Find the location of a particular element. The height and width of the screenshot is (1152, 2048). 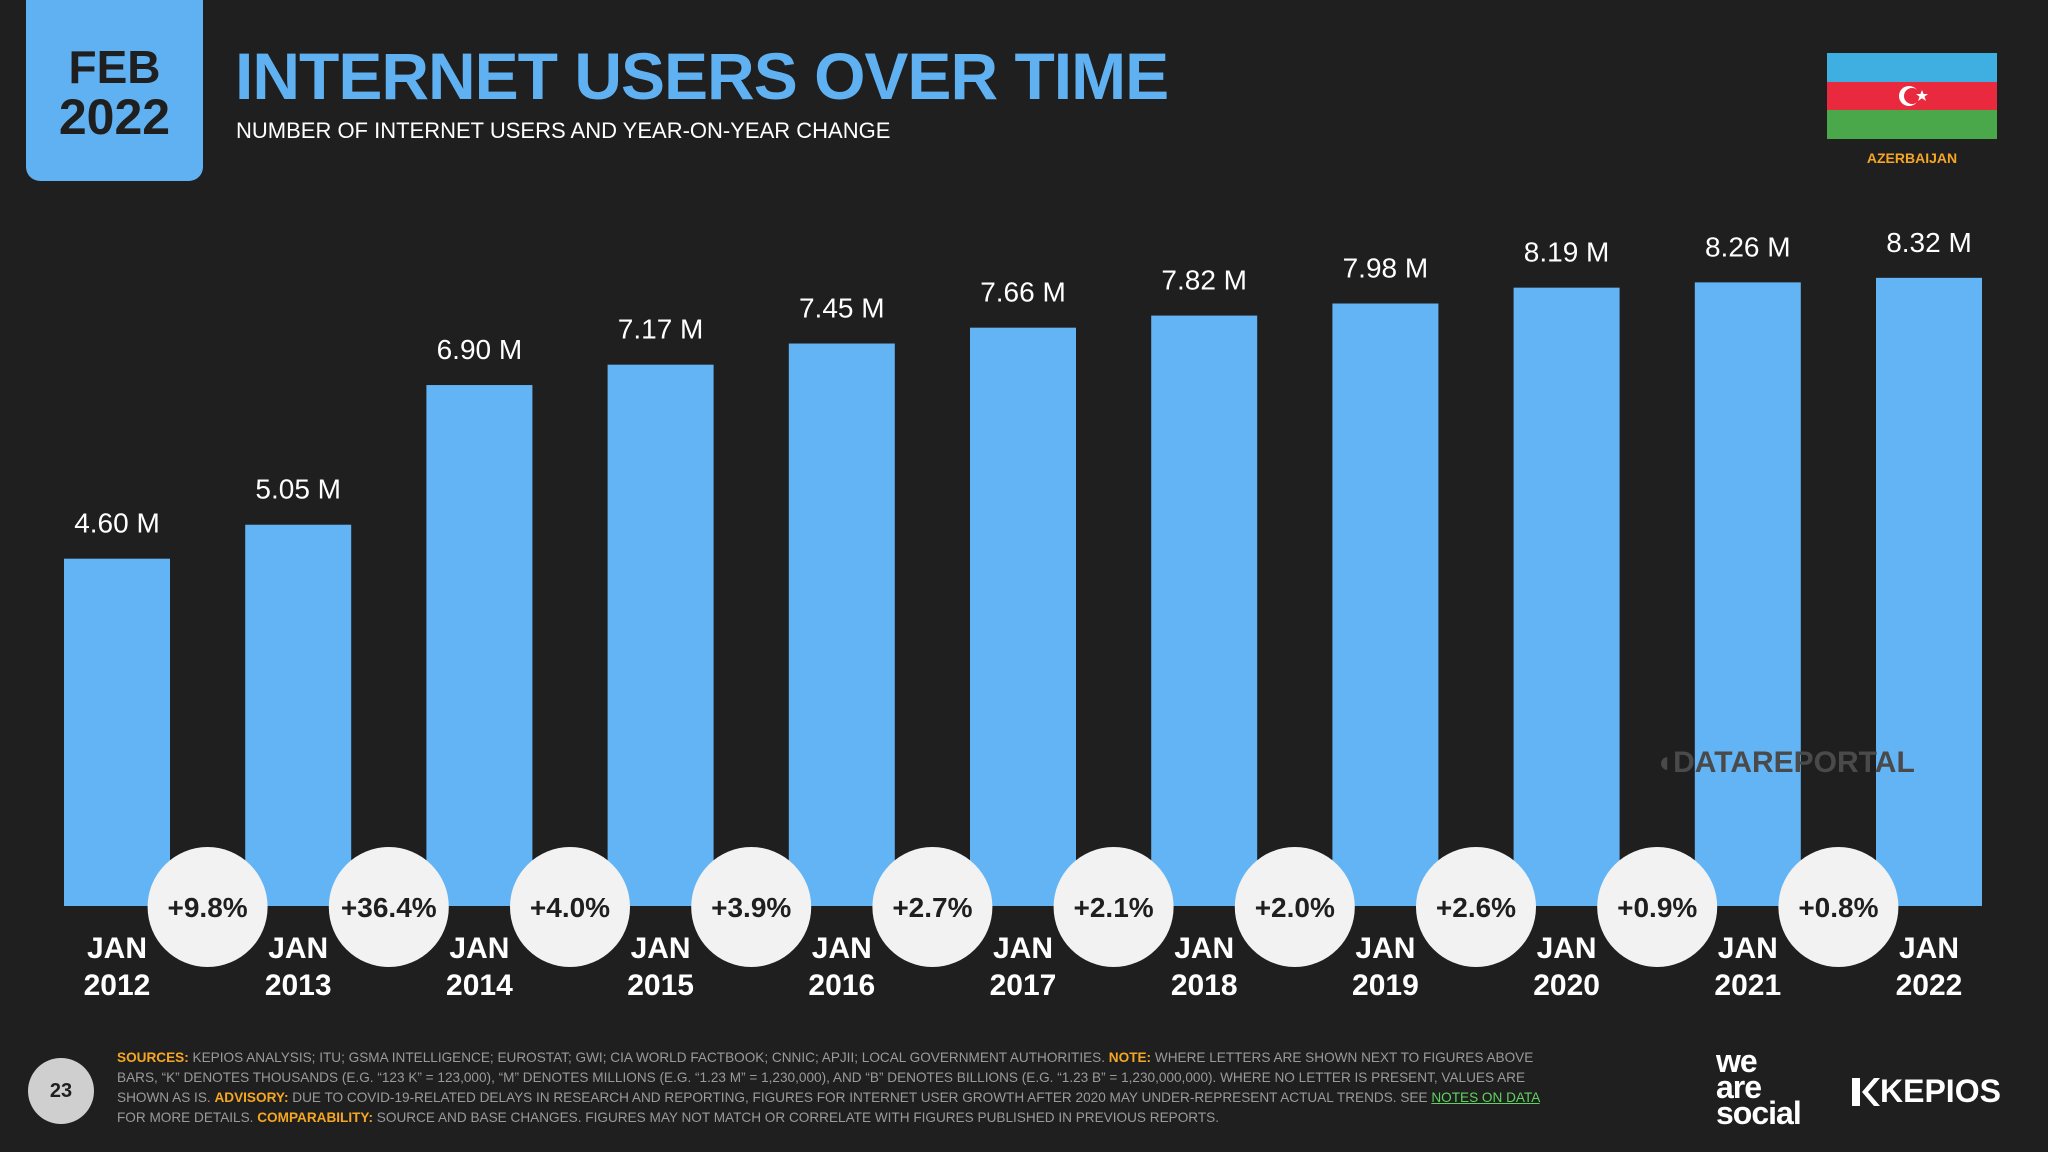

kepios-icon is located at coordinates (1866, 1091).